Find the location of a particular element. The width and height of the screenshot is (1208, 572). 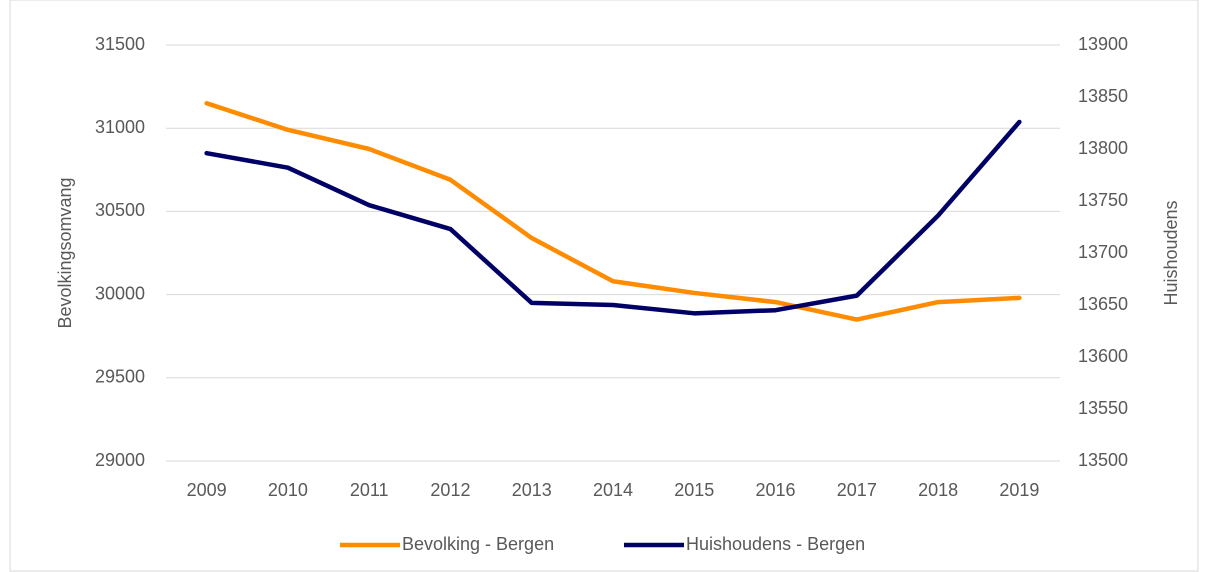

x-tick-label: 2017 is located at coordinates (857, 490).